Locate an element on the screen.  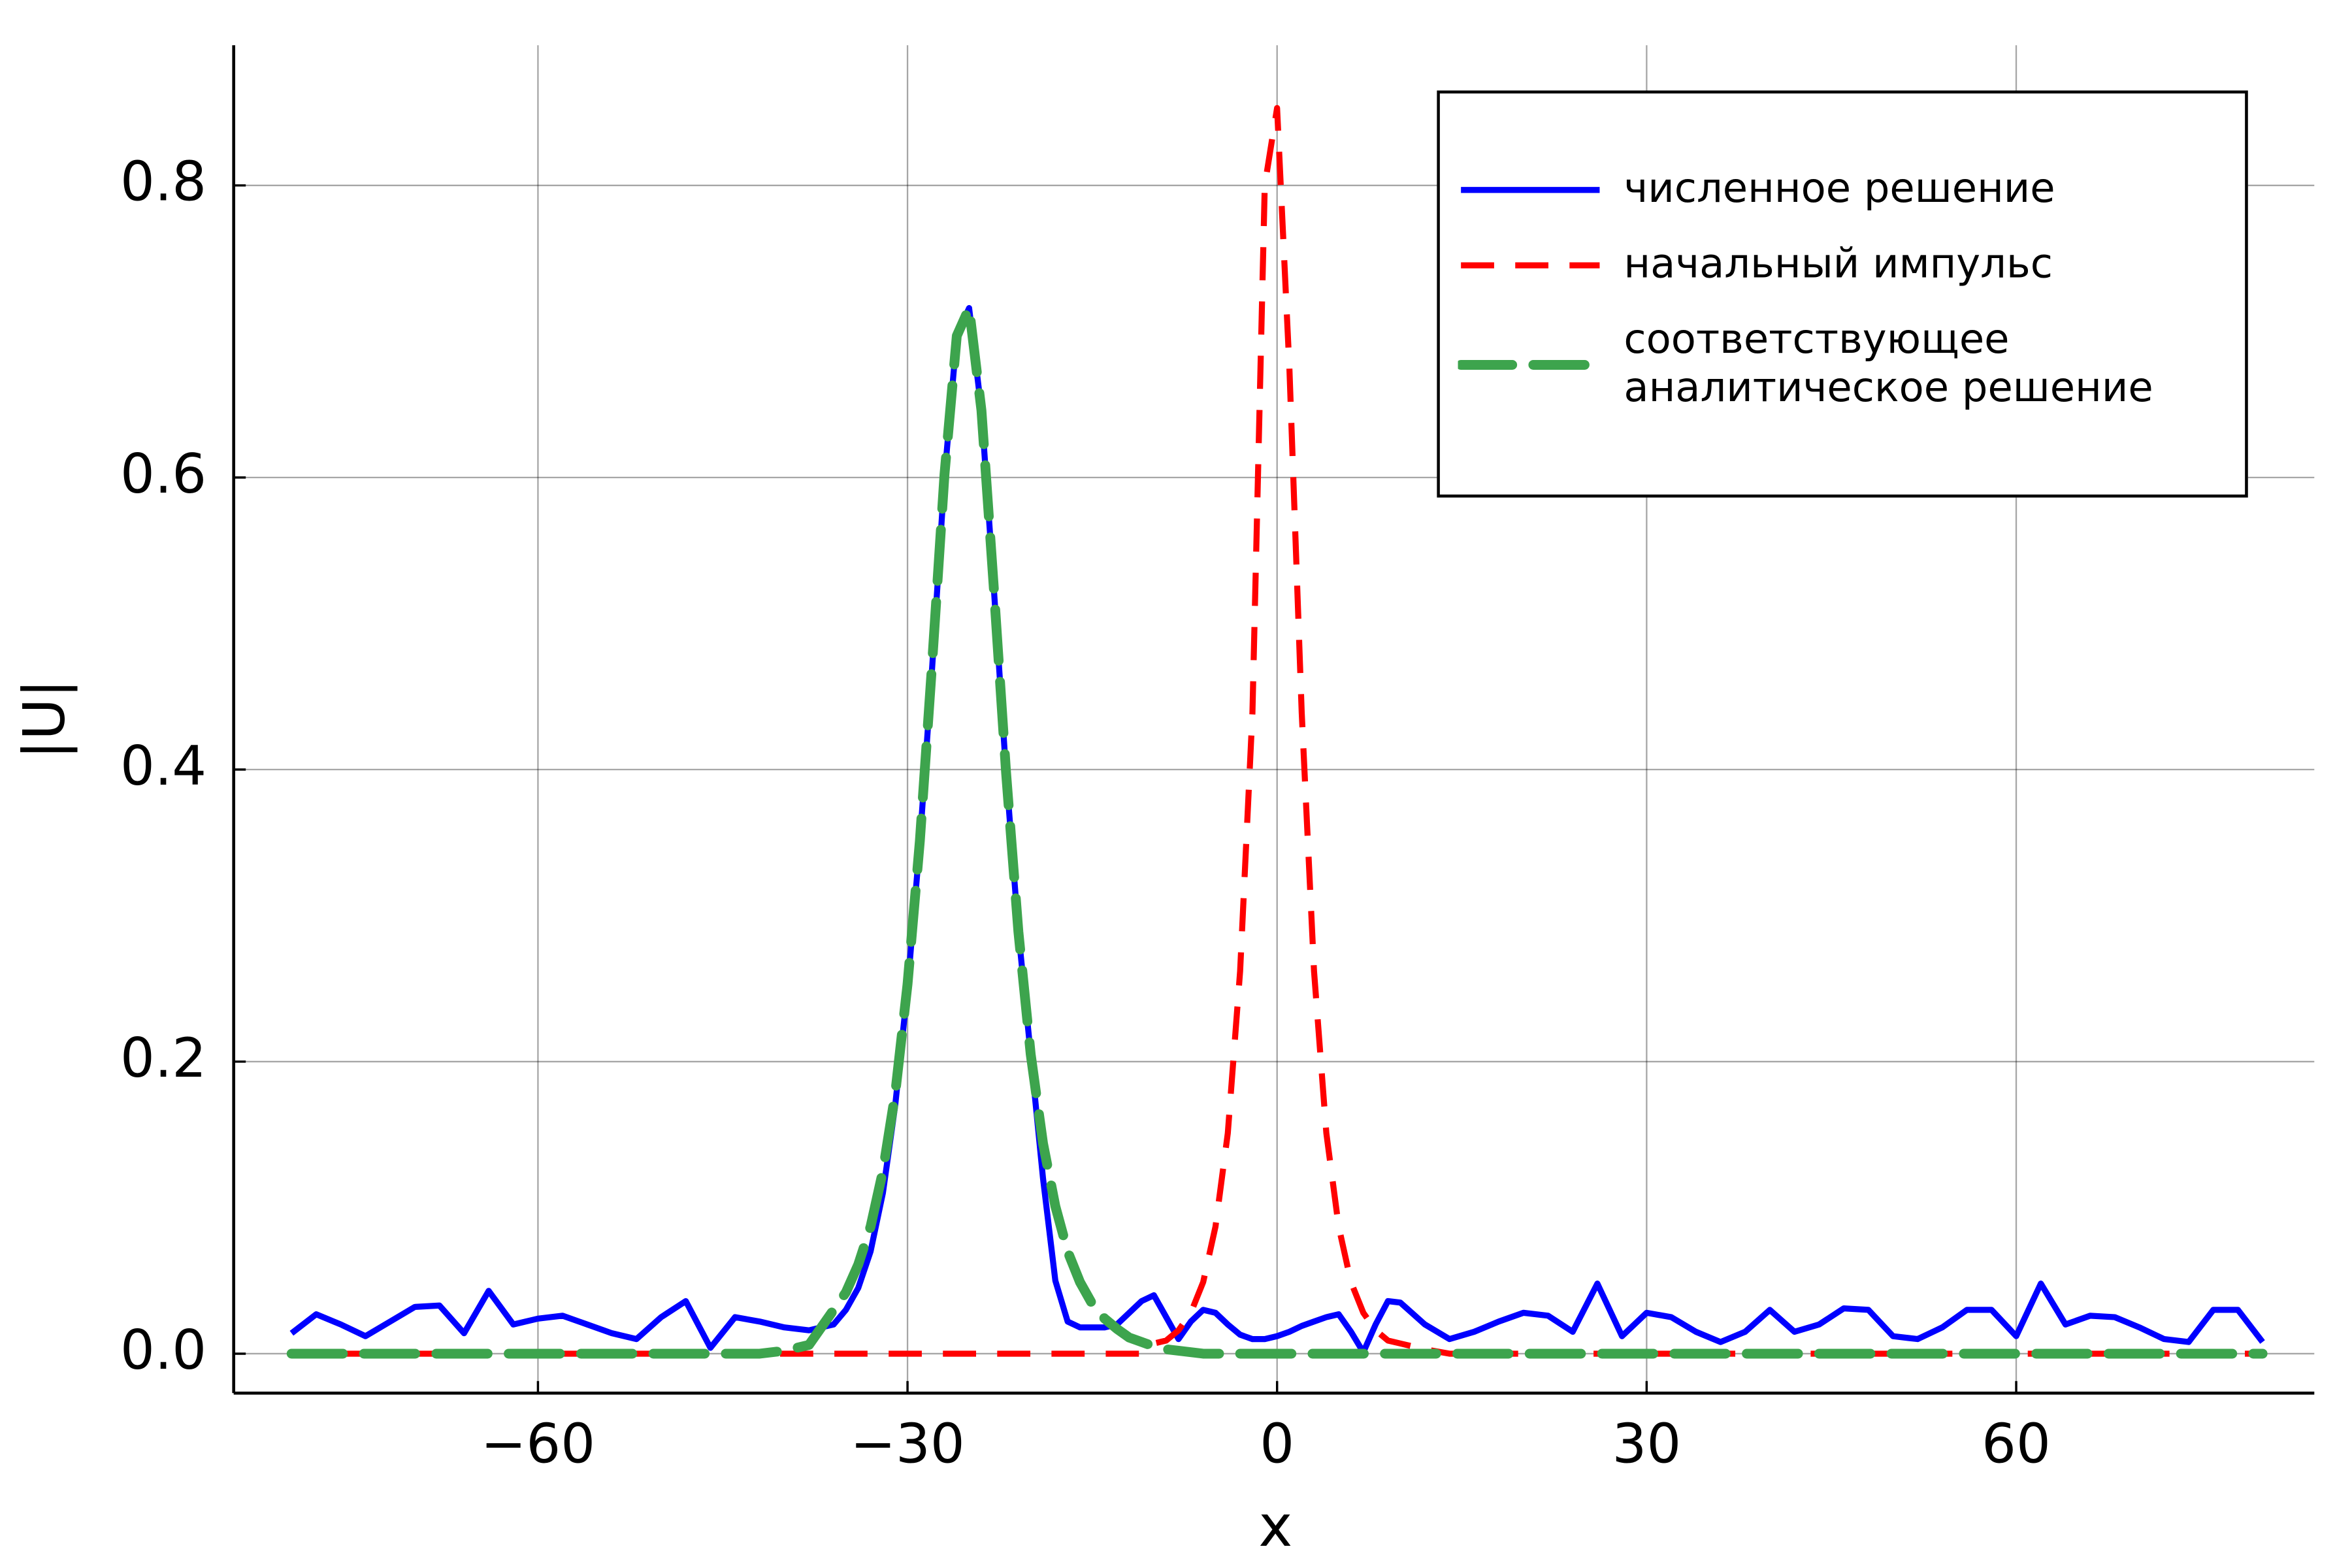
y-tick-label: 0.8 is located at coordinates (163, 182).